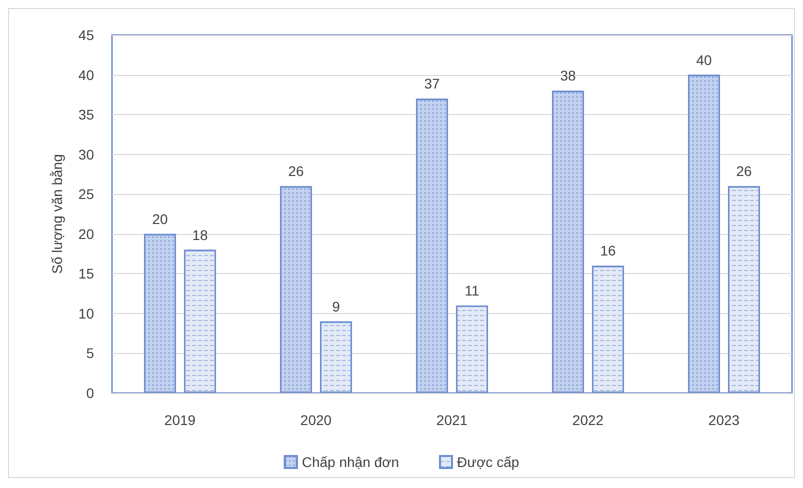 The width and height of the screenshot is (803, 488). What do you see at coordinates (86, 74) in the screenshot?
I see `y-tick-label: 40` at bounding box center [86, 74].